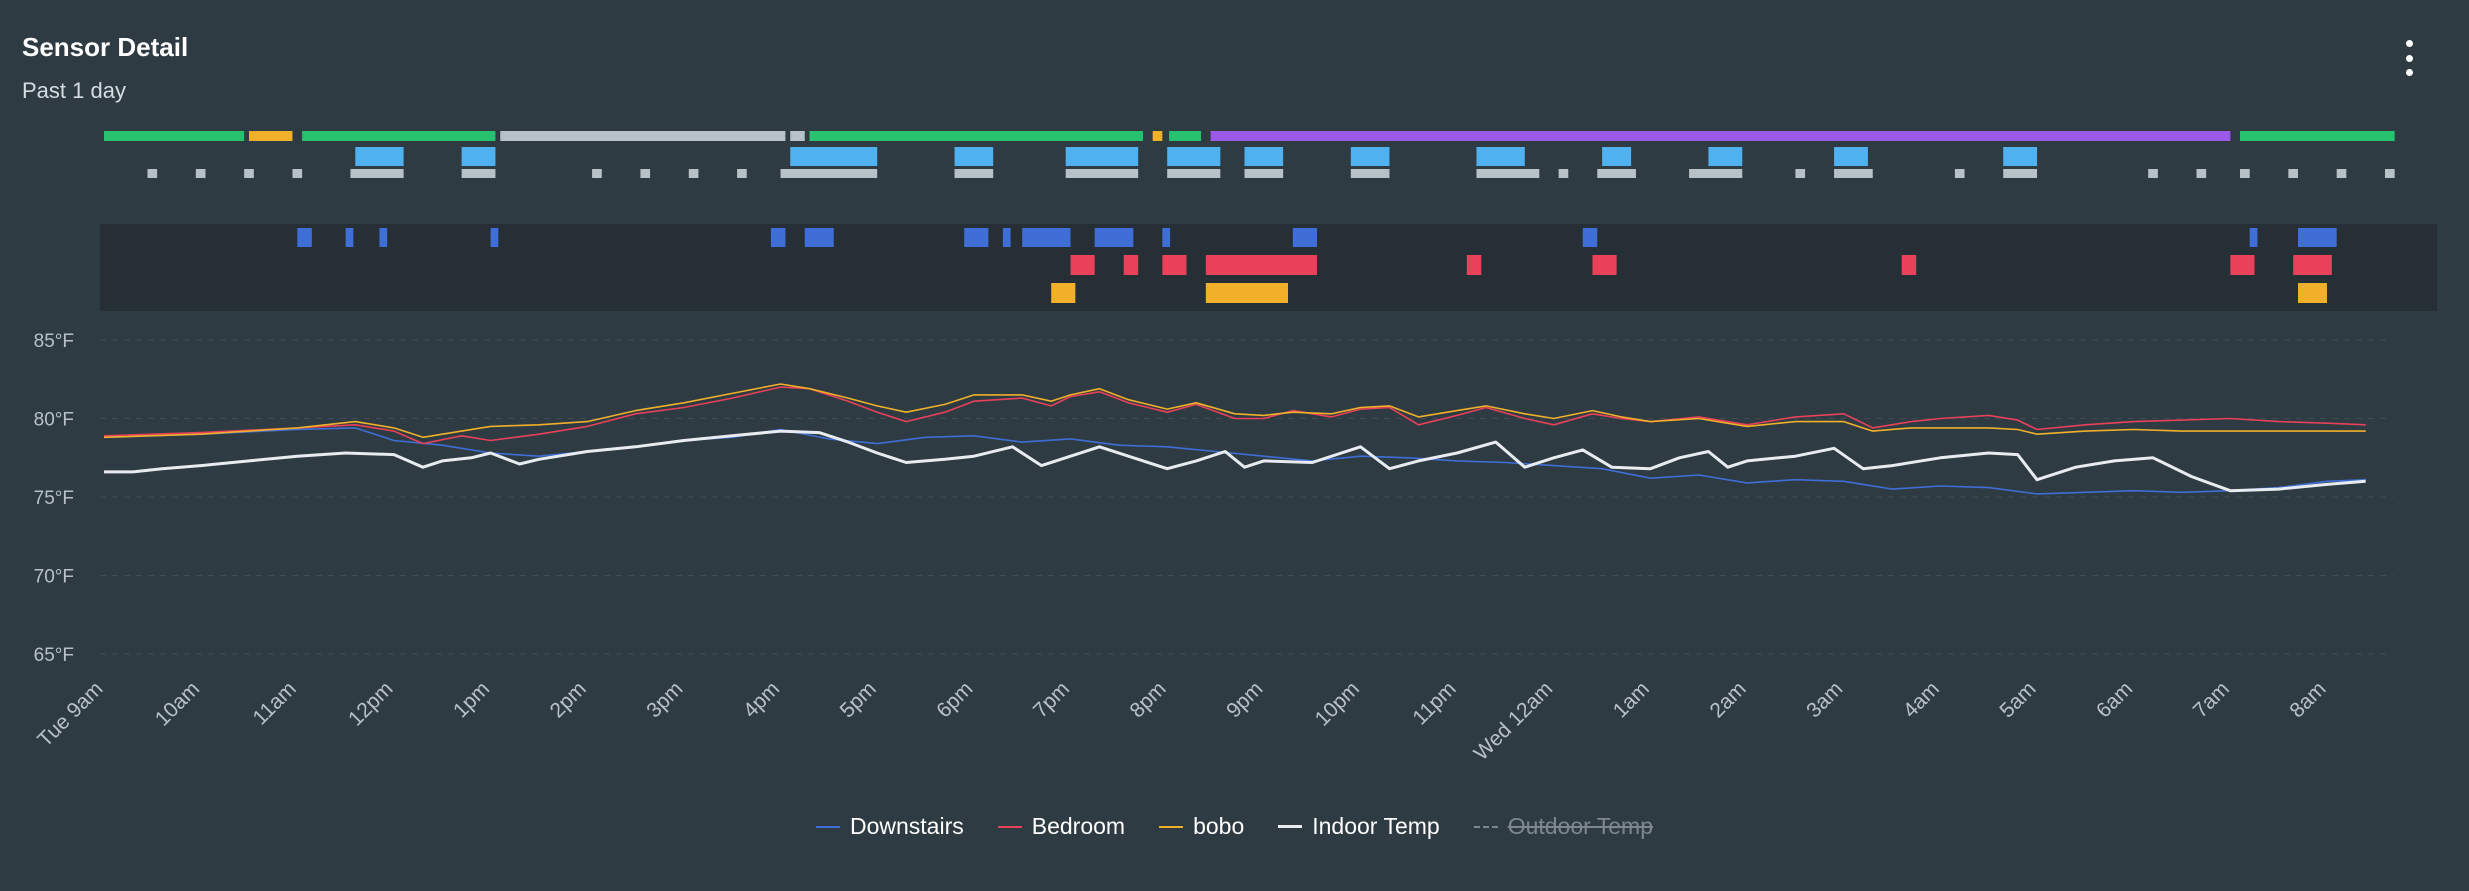  I want to click on y-tick-label: 80°F, so click(54, 420).